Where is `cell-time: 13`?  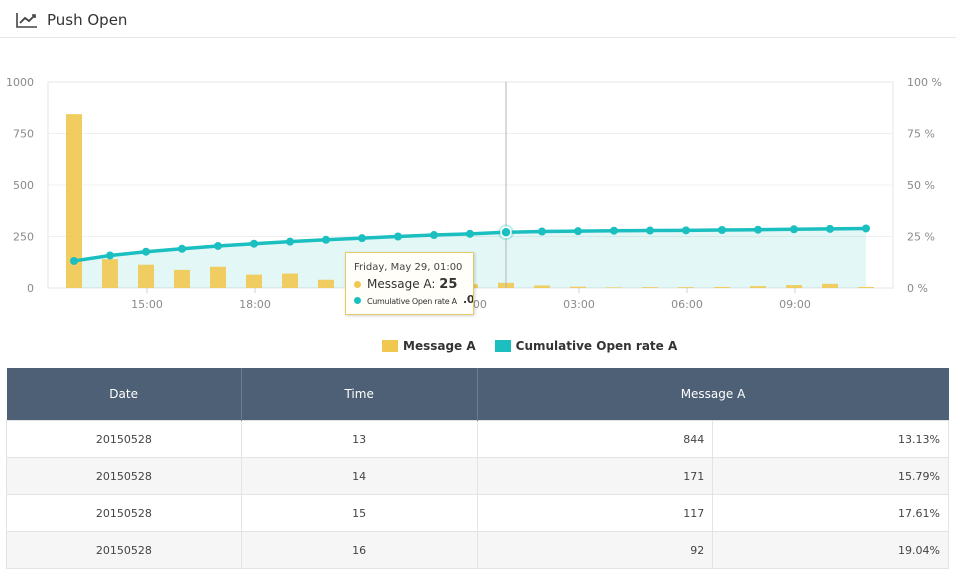
cell-time: 13 is located at coordinates (359, 439).